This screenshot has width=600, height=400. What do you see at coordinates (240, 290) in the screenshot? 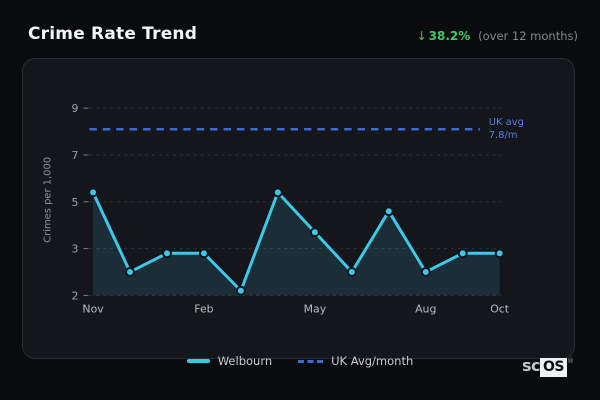
I see `data-point-mar` at bounding box center [240, 290].